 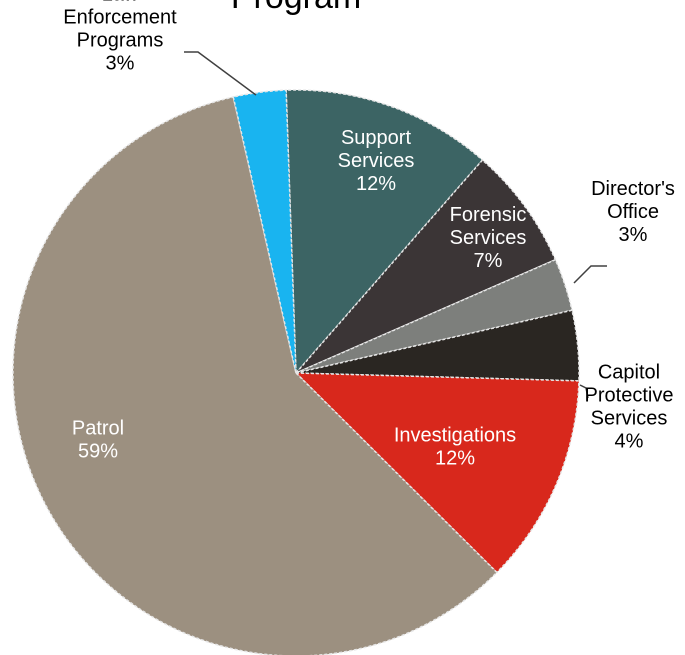 I want to click on slice-name-line: Programs, so click(x=120, y=41).